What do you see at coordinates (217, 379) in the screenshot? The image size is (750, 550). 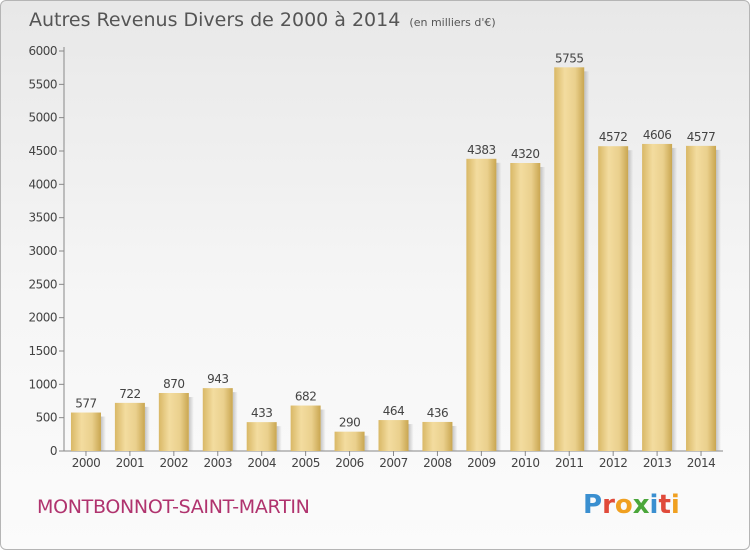 I see `data-label: 943` at bounding box center [217, 379].